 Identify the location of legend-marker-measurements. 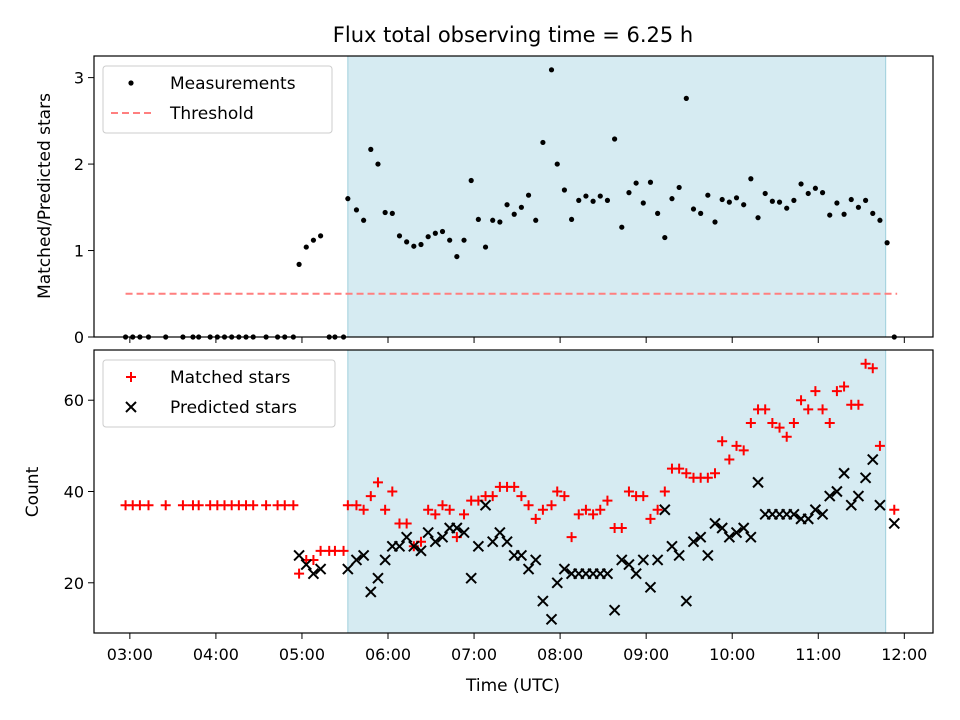
(131, 83).